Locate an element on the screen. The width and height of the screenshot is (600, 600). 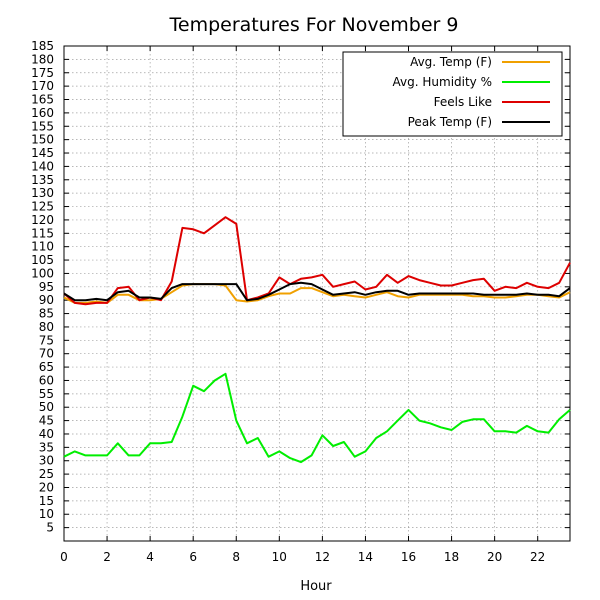
y-tick-label: 95 is located at coordinates (46, 287).